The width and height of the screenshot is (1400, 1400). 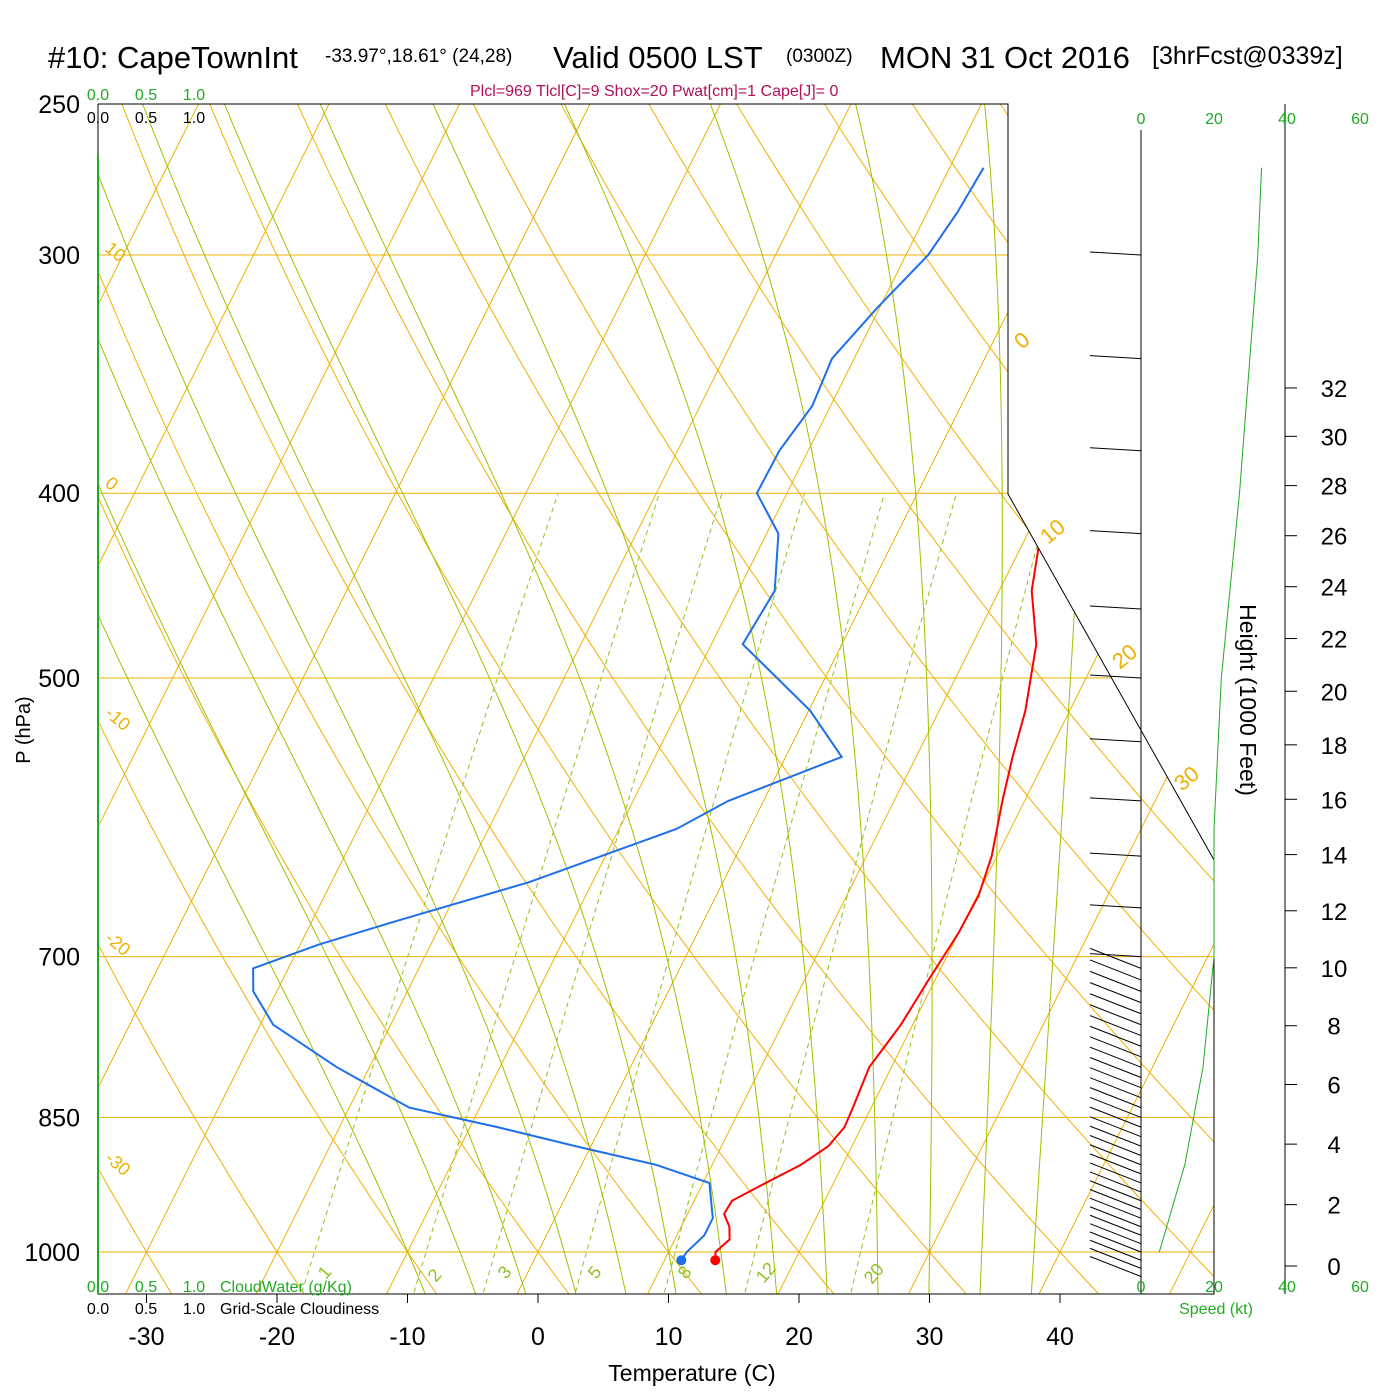 I want to click on cloudiness-scale-top: 0.0, so click(x=98, y=118).